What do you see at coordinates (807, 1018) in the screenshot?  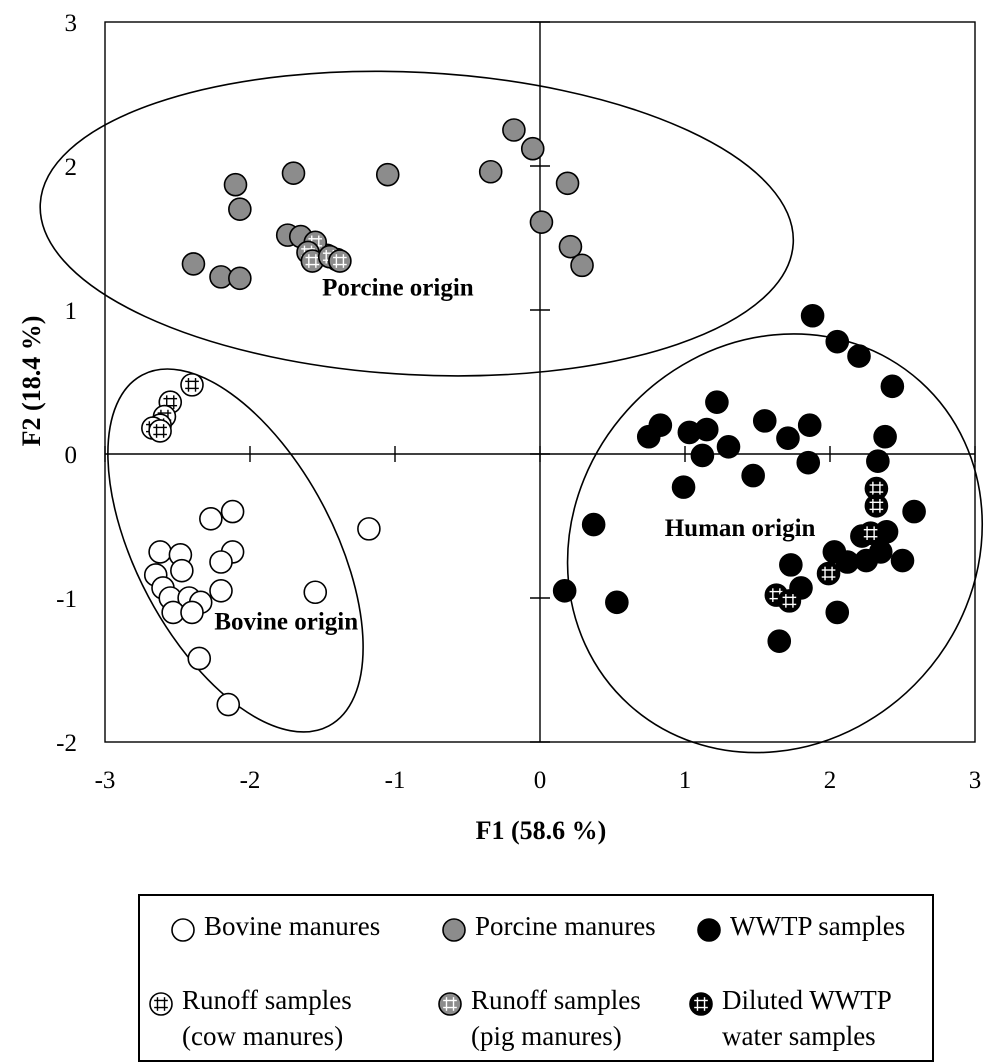 I see `legend-label: Diluted WWTP water samples` at bounding box center [807, 1018].